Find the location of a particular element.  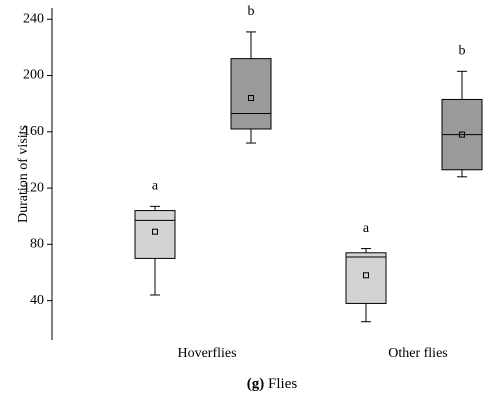

x-tick-label: Hoverflies is located at coordinates (206, 353).